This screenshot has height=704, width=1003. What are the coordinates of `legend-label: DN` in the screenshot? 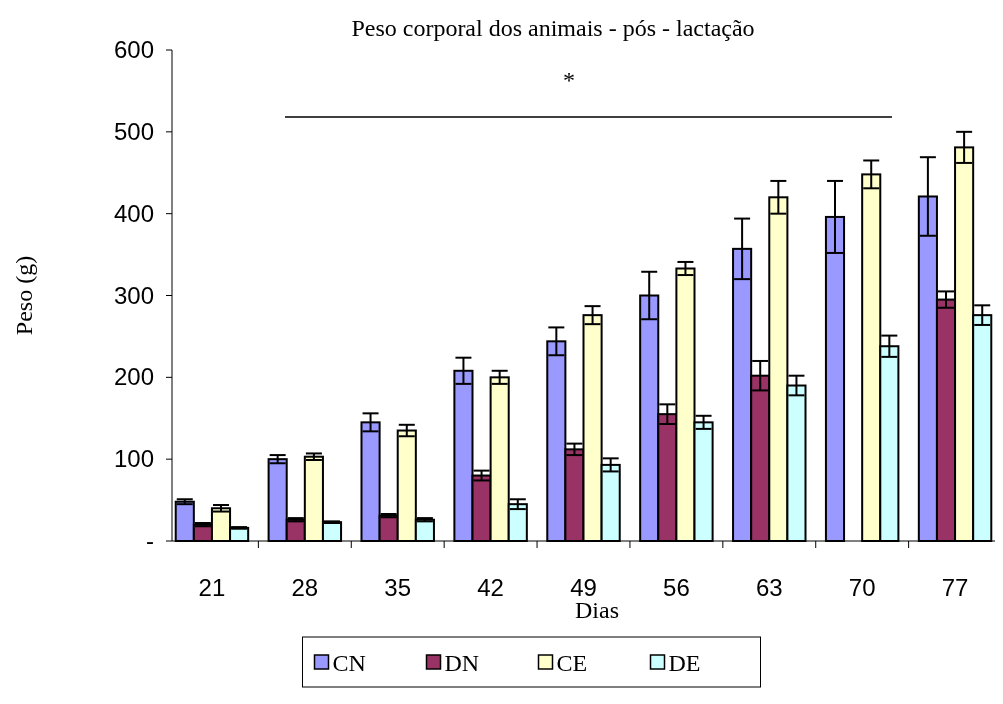 It's located at (462, 663).